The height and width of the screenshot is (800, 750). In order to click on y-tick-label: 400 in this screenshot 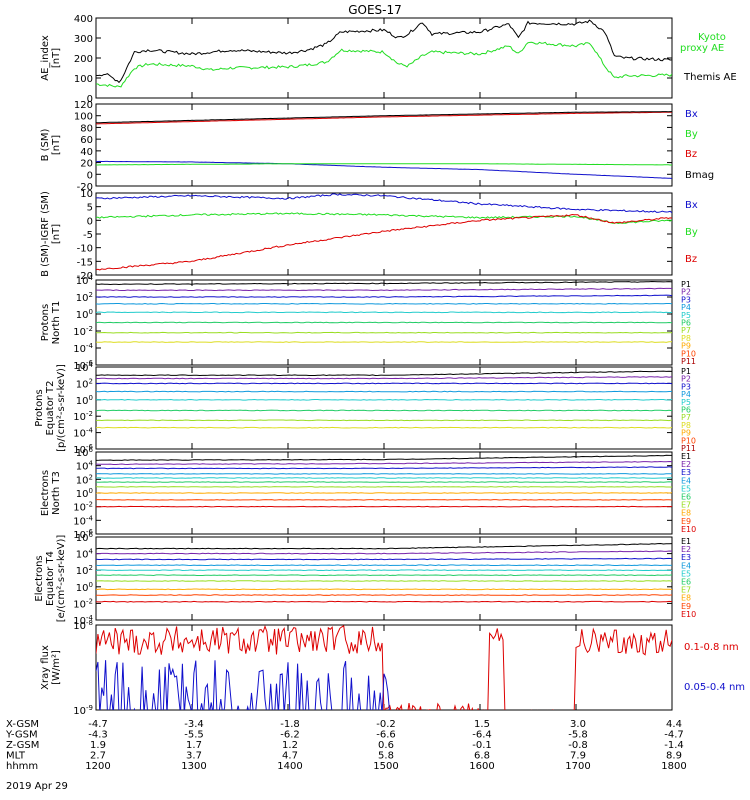, I will do `click(83, 19)`.